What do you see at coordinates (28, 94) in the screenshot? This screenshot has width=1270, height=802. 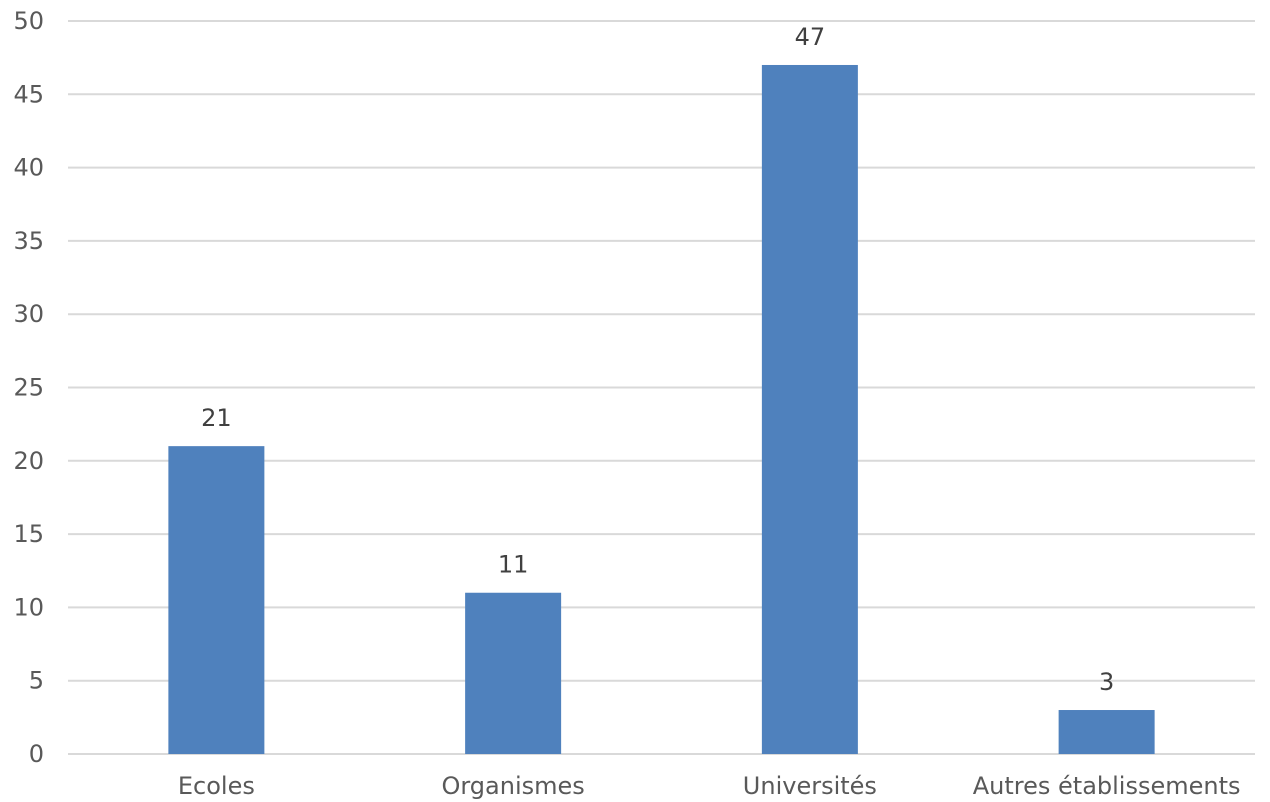 I see `y-tick-label: 45` at bounding box center [28, 94].